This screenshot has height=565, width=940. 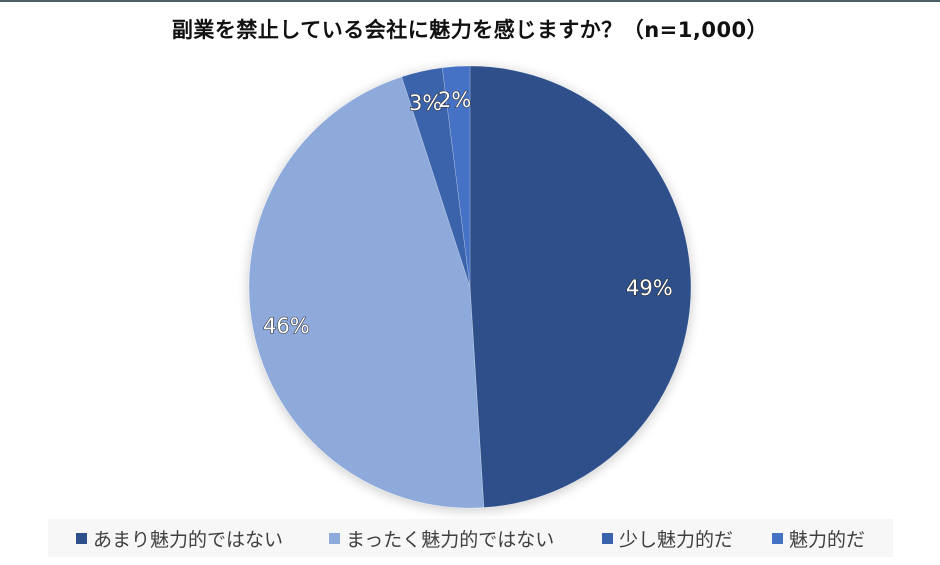 What do you see at coordinates (188, 539) in the screenshot?
I see `legend-label-0: あまり魅力的ではない` at bounding box center [188, 539].